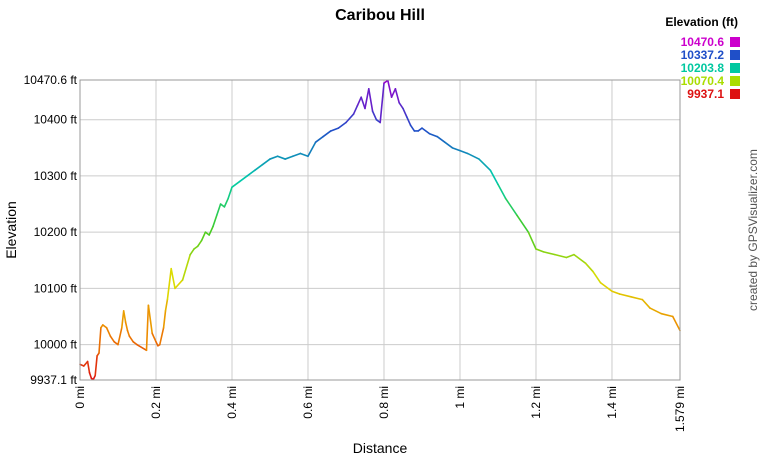 The height and width of the screenshot is (460, 760). What do you see at coordinates (703, 68) in the screenshot?
I see `legend-label: 10203.8` at bounding box center [703, 68].